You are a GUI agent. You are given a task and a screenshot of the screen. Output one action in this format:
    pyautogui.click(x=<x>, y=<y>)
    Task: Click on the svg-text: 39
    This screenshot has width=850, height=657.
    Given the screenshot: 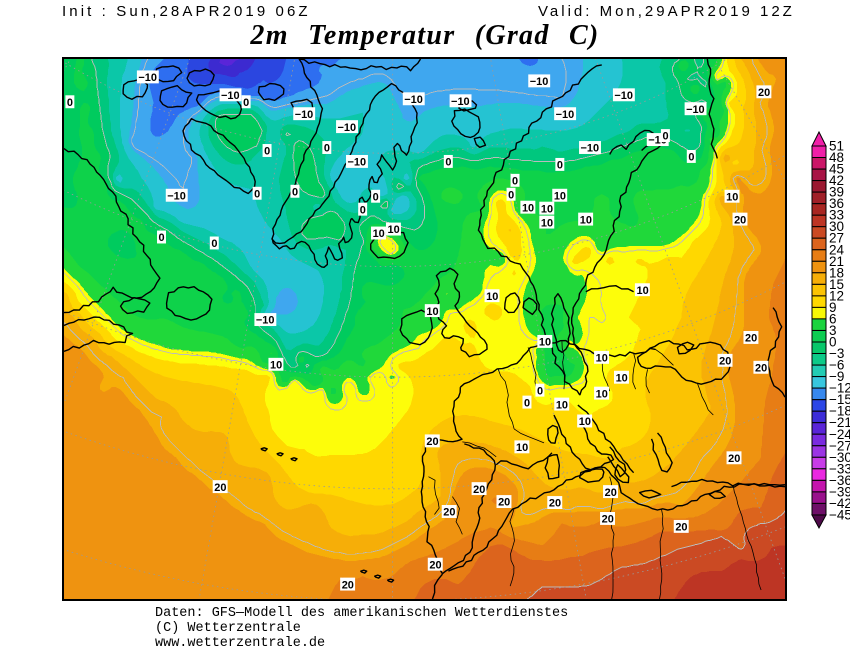 What is the action you would take?
    pyautogui.click(x=836, y=192)
    